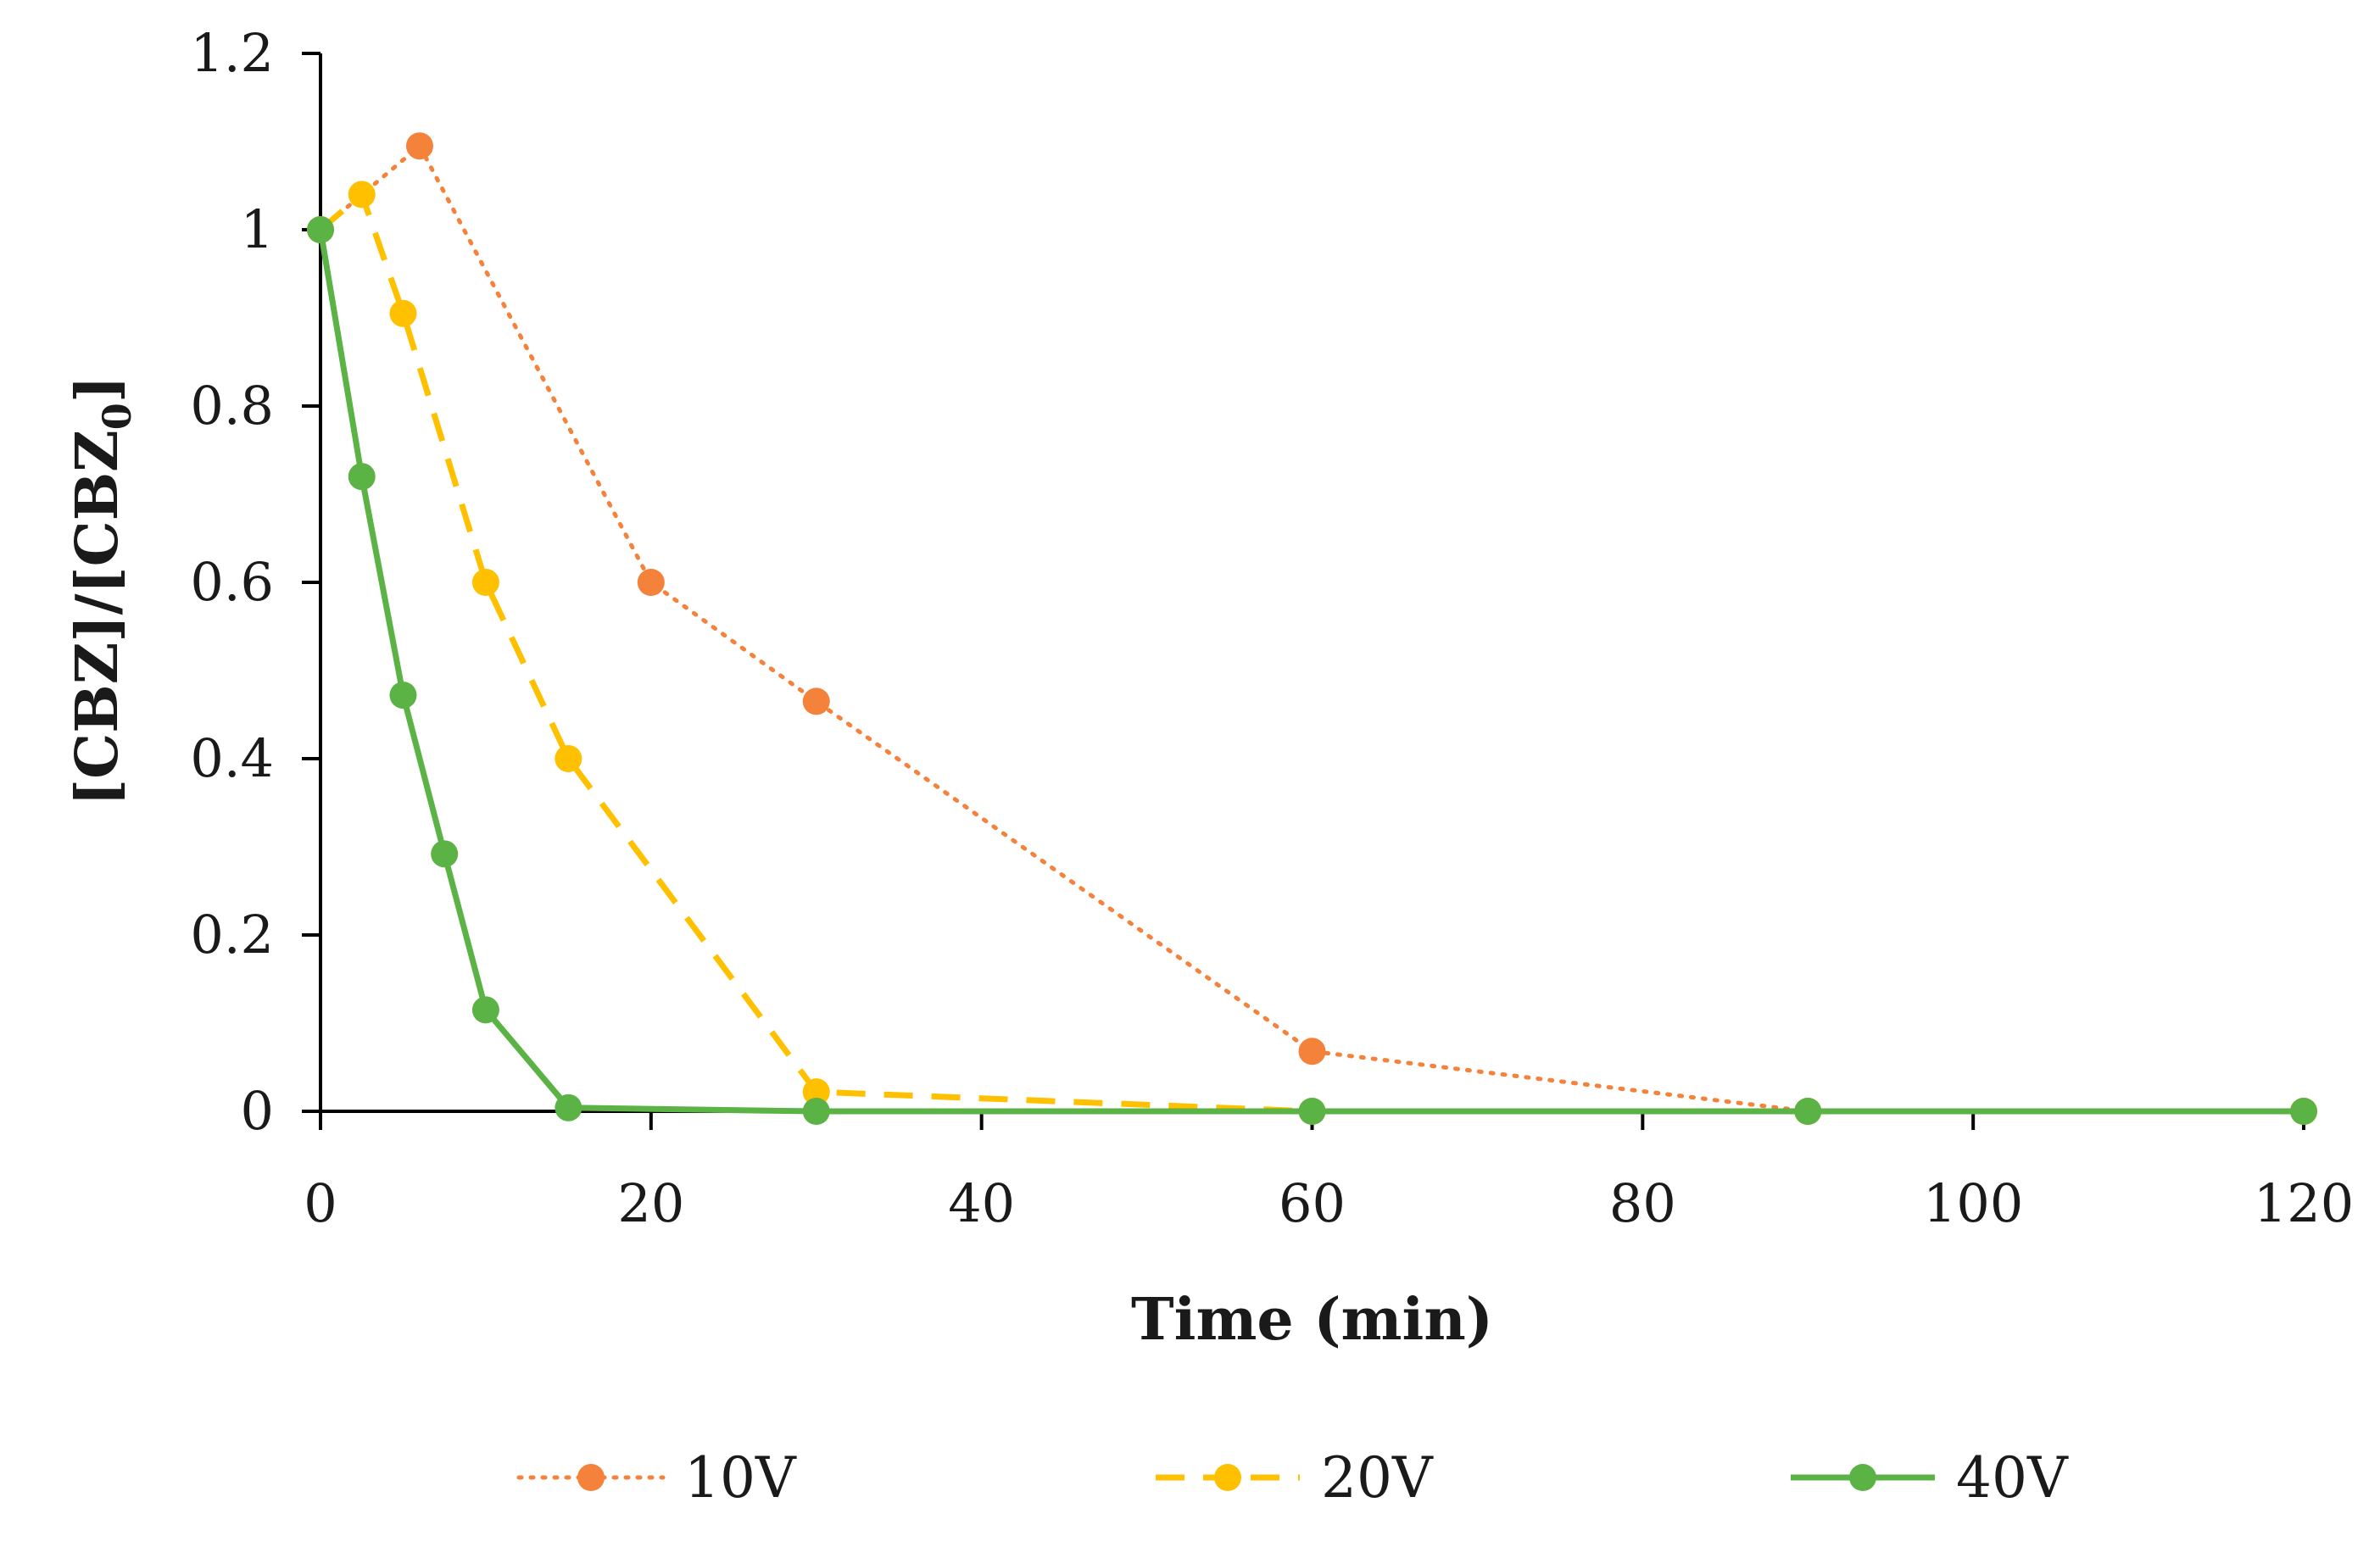  What do you see at coordinates (1642, 1203) in the screenshot?
I see `x-tick-label: 80` at bounding box center [1642, 1203].